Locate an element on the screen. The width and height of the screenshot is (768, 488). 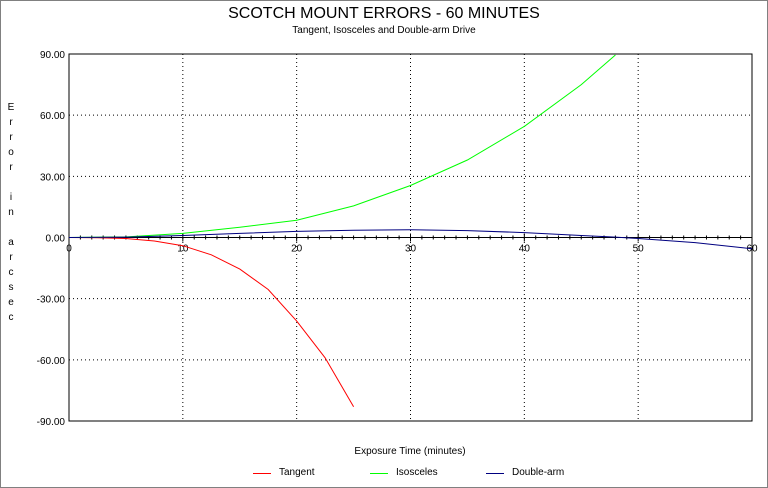
x-axis-label: Exposure Time (minutes) is located at coordinates (410, 451).